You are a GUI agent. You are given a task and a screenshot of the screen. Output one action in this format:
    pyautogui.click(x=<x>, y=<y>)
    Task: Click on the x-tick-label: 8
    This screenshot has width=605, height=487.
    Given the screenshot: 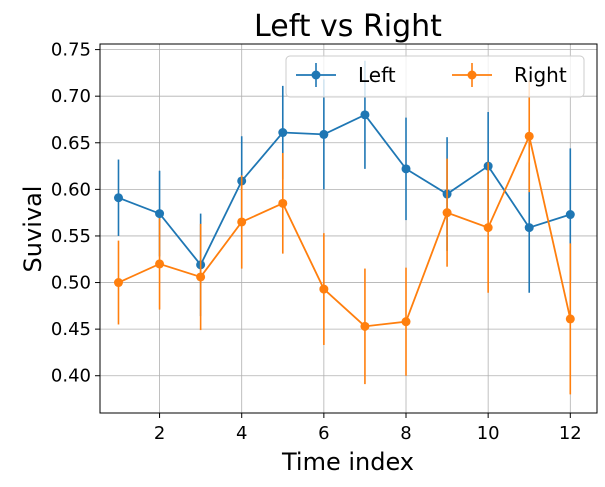 What is the action you would take?
    pyautogui.click(x=405, y=433)
    